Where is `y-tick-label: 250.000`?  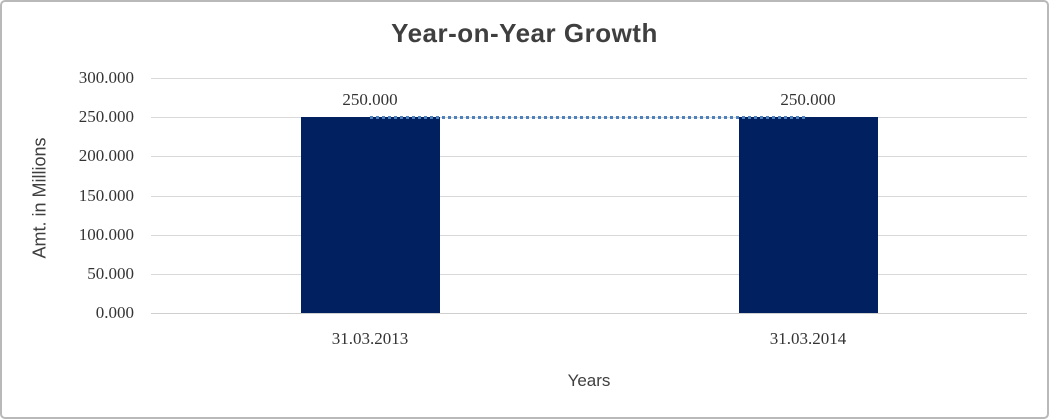 y-tick-label: 250.000 is located at coordinates (106, 117).